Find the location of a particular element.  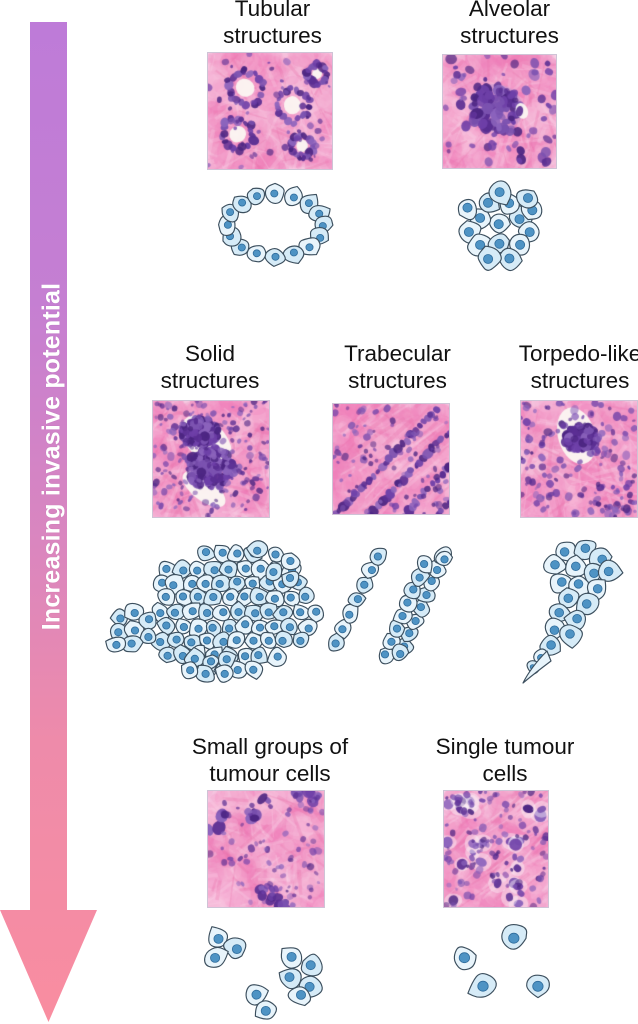

small-groups-micrograph is located at coordinates (266, 849).